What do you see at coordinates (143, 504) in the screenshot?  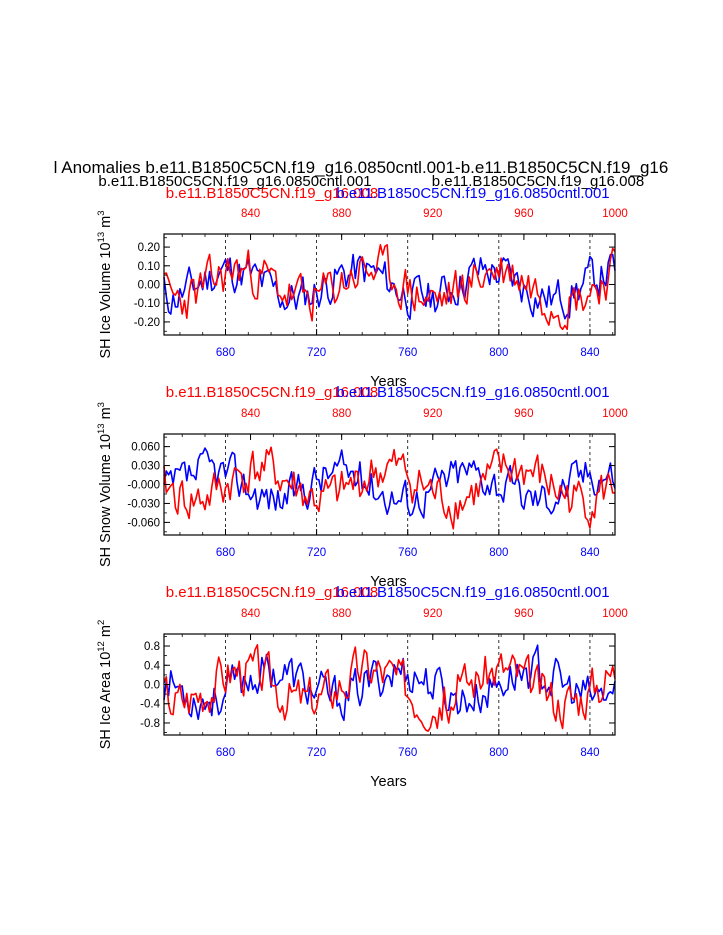 I see `y-tick-label: -0.030` at bounding box center [143, 504].